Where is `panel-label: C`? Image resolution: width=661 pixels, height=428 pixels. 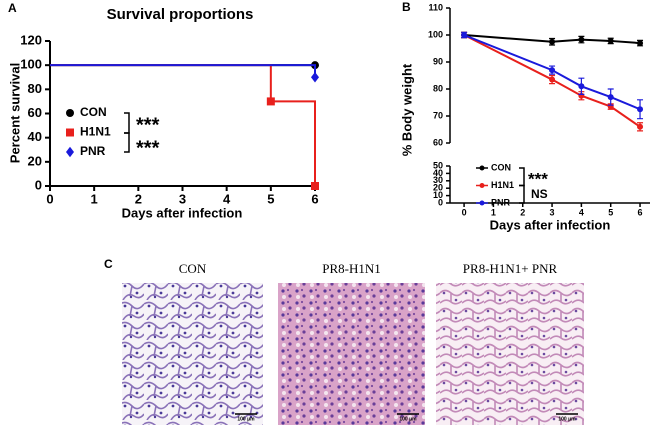 panel-label: C is located at coordinates (108, 264).